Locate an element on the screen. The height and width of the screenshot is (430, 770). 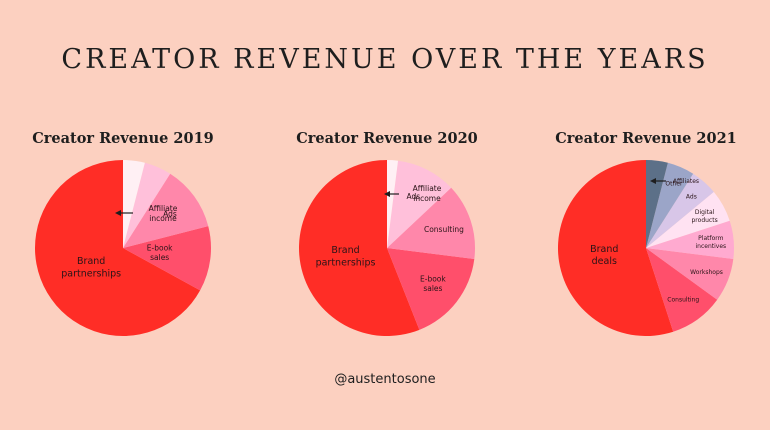
slice-label: Other is located at coordinates (674, 183).